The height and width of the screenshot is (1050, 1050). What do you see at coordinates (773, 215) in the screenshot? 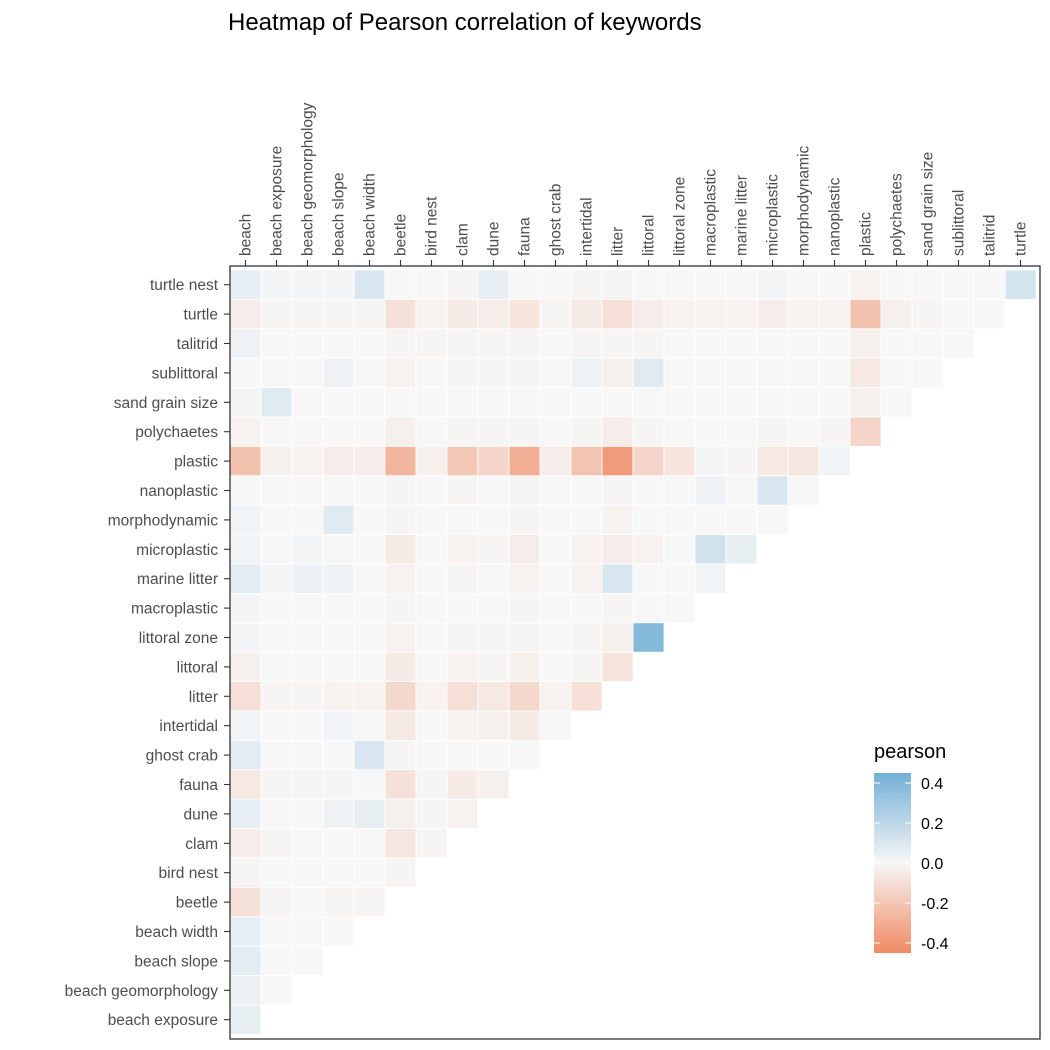
I see `x-tick-label: microplastic` at bounding box center [773, 215].